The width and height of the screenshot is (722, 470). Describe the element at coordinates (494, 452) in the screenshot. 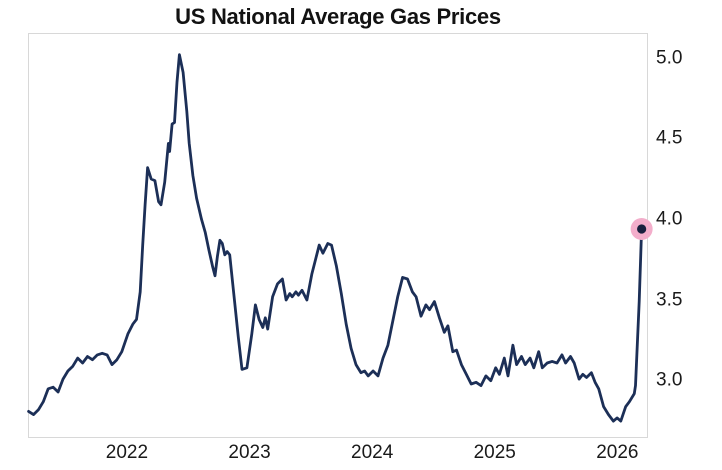

I see `x-tick-label: 2025` at that location.